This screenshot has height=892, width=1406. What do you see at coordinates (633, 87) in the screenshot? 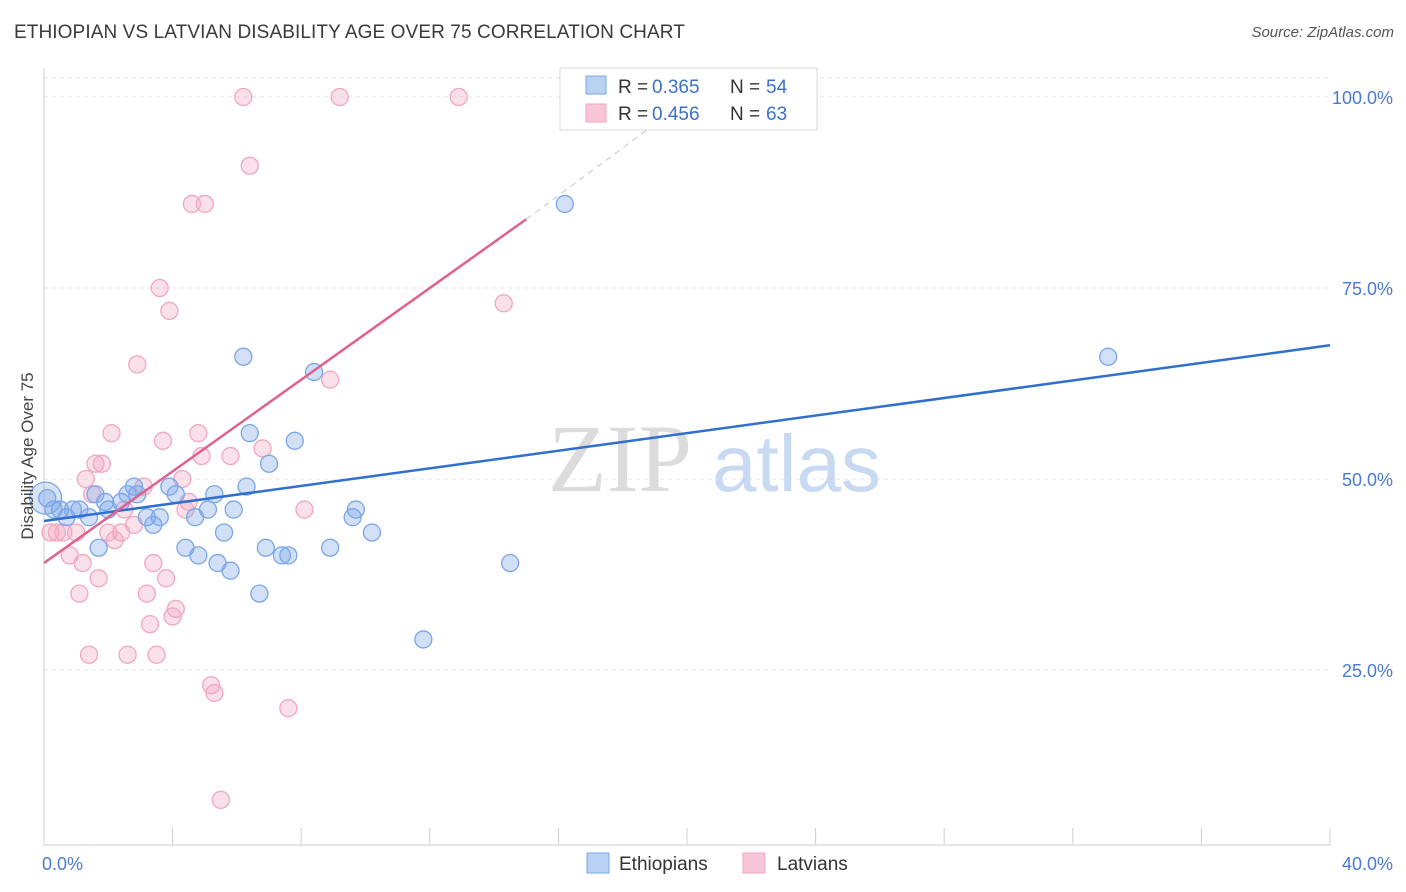
I see `legend-r-label-1: R =` at bounding box center [633, 87].